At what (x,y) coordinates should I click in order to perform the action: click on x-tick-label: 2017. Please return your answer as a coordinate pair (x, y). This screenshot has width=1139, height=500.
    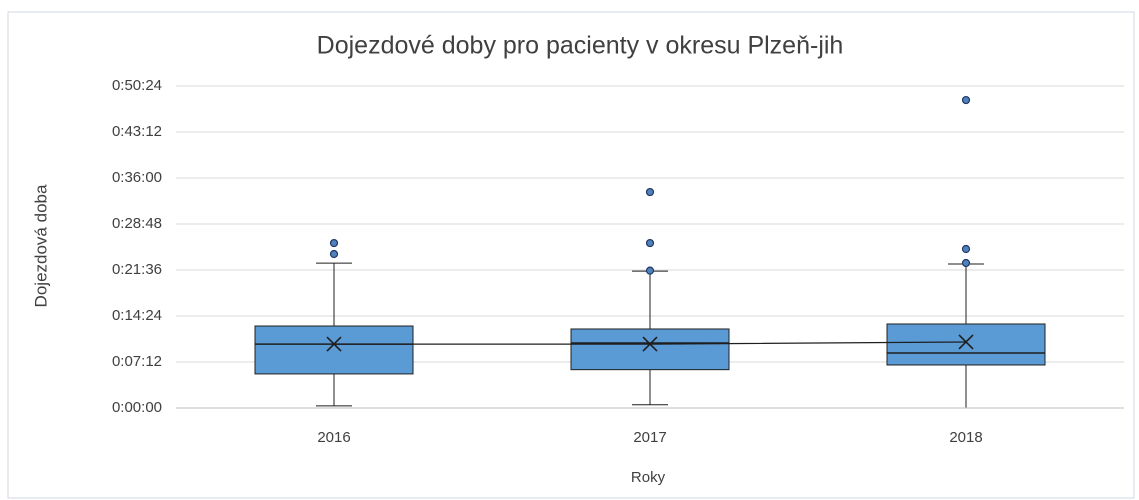
    Looking at the image, I should click on (649, 437).